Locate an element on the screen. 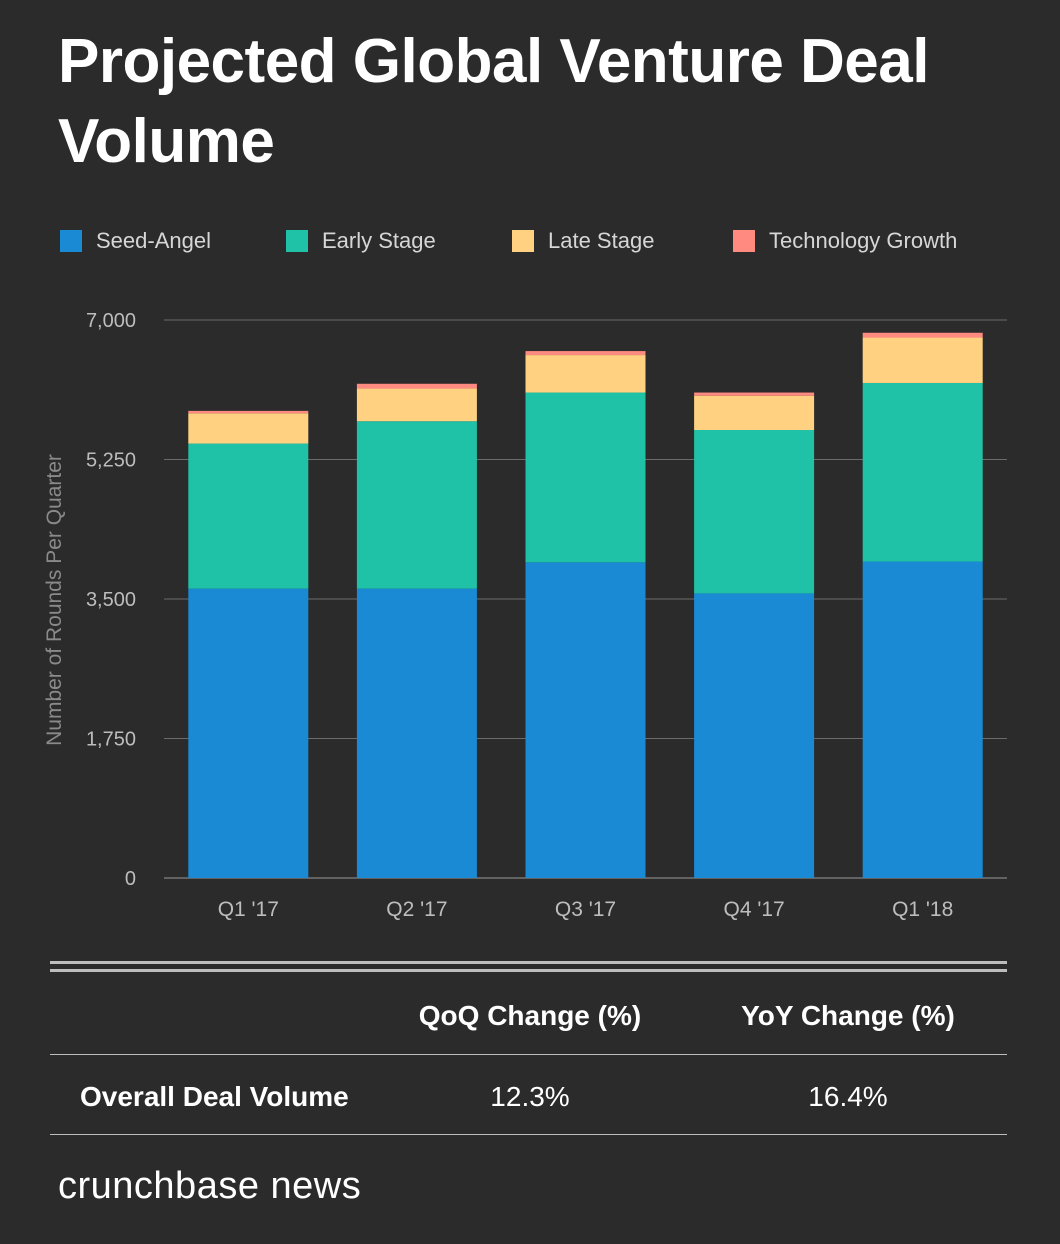  table-cell-qoq: 12.3% is located at coordinates (530, 1096).